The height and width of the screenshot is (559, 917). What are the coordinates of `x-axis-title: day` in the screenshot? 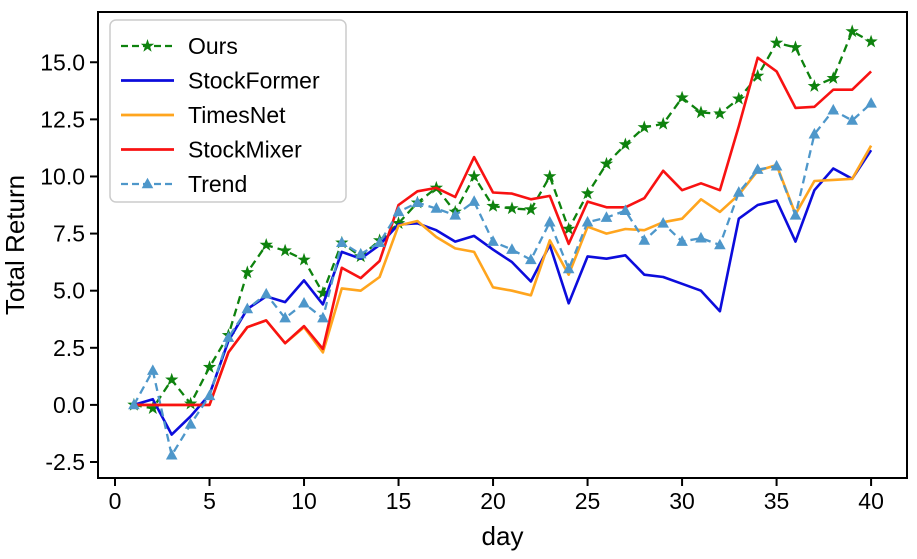 It's located at (503, 536).